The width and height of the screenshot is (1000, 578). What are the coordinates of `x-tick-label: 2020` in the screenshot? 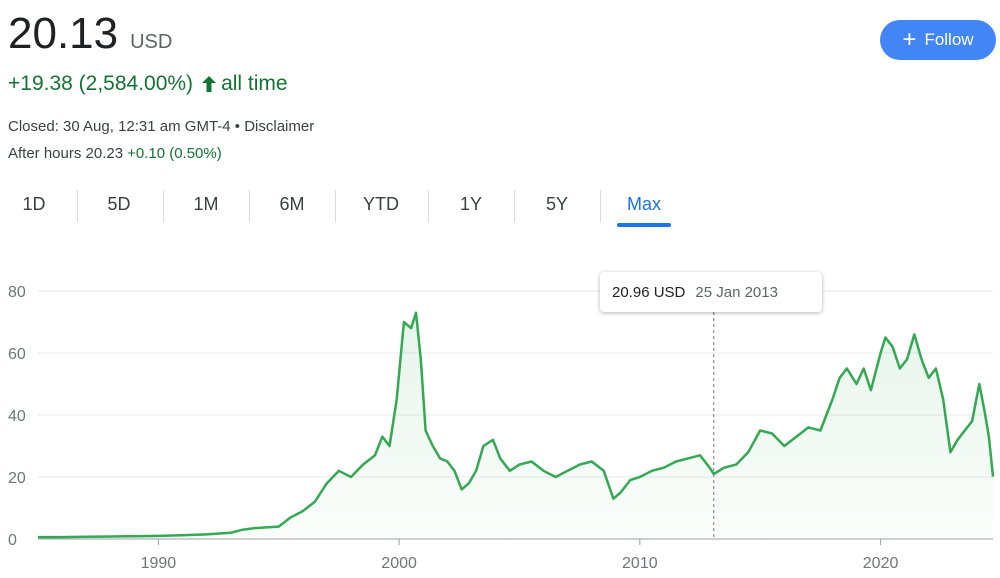 It's located at (881, 563).